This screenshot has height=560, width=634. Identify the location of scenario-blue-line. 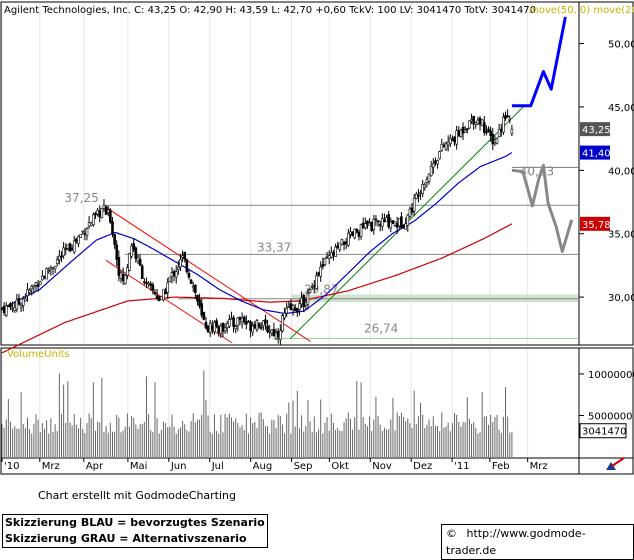
(539, 62).